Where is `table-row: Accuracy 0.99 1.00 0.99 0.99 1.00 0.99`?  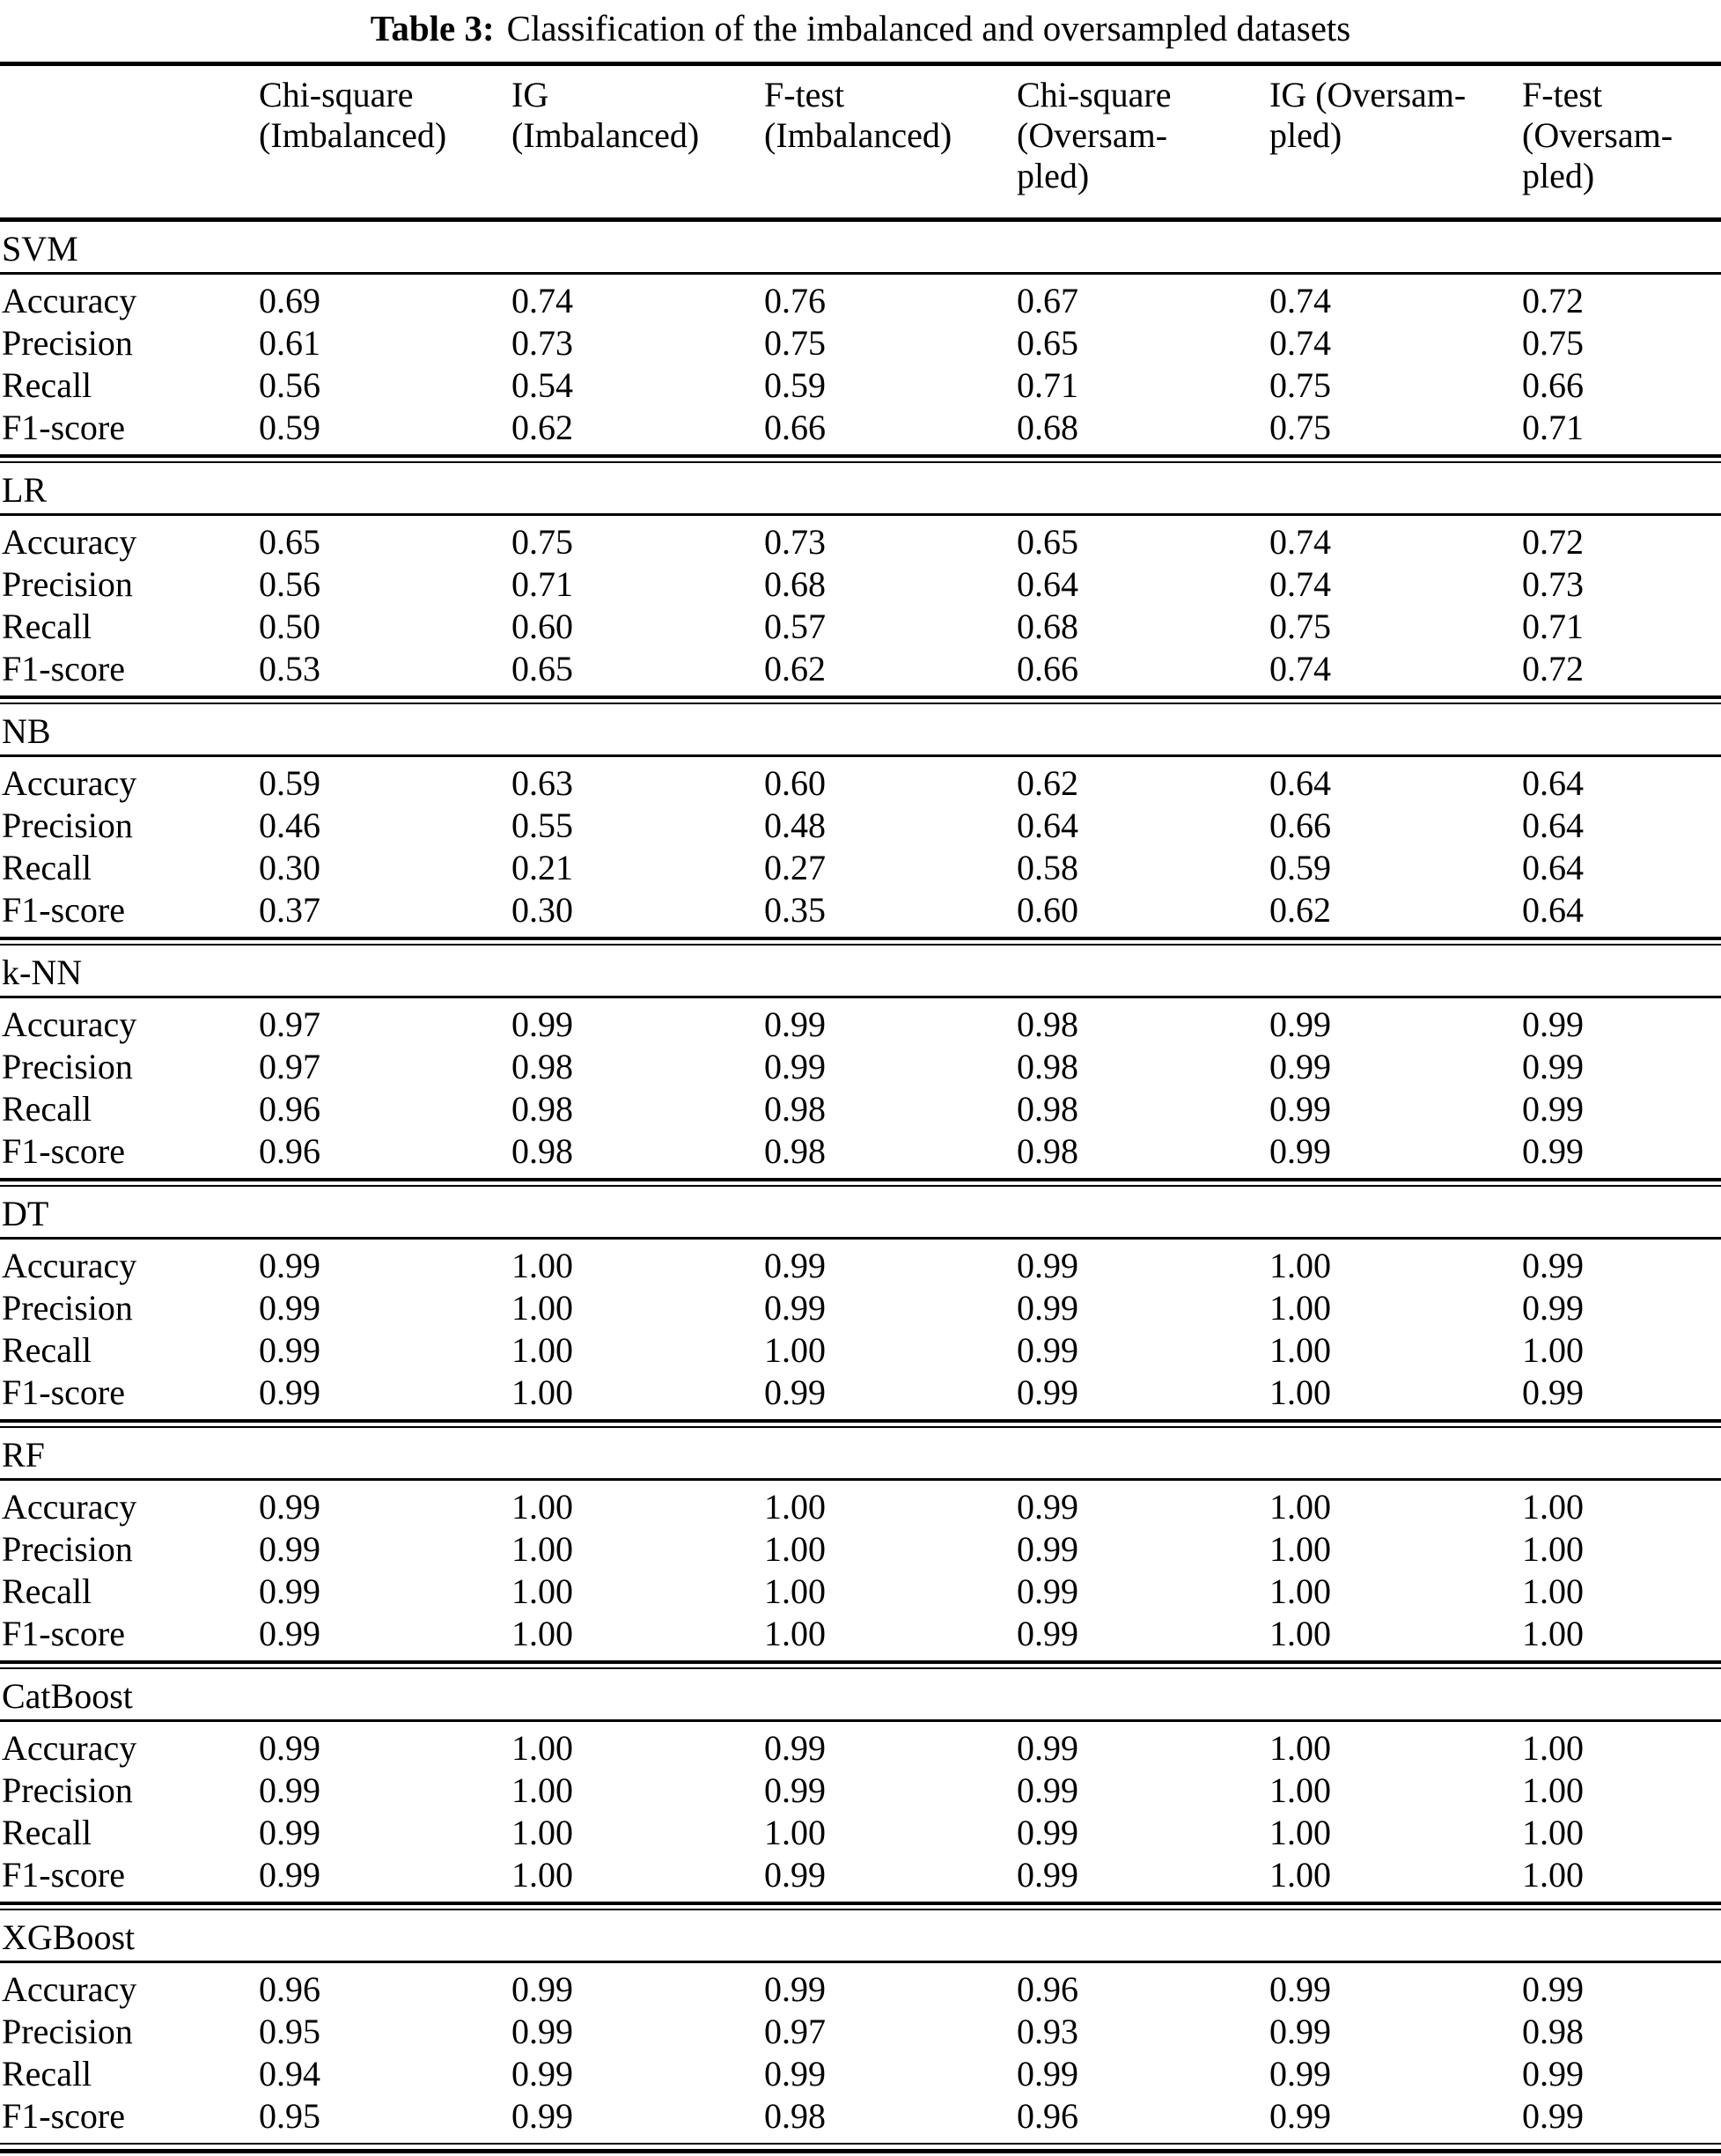
table-row: Accuracy 0.99 1.00 0.99 0.99 1.00 0.99 is located at coordinates (860, 1266).